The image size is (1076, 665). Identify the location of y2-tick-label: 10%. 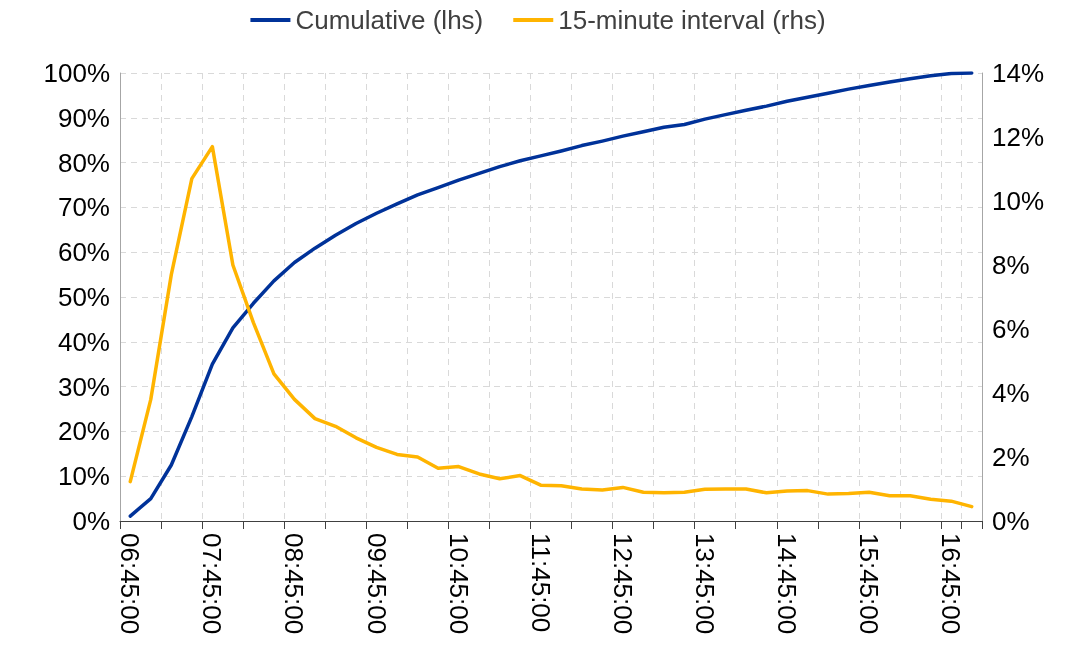
(1018, 201).